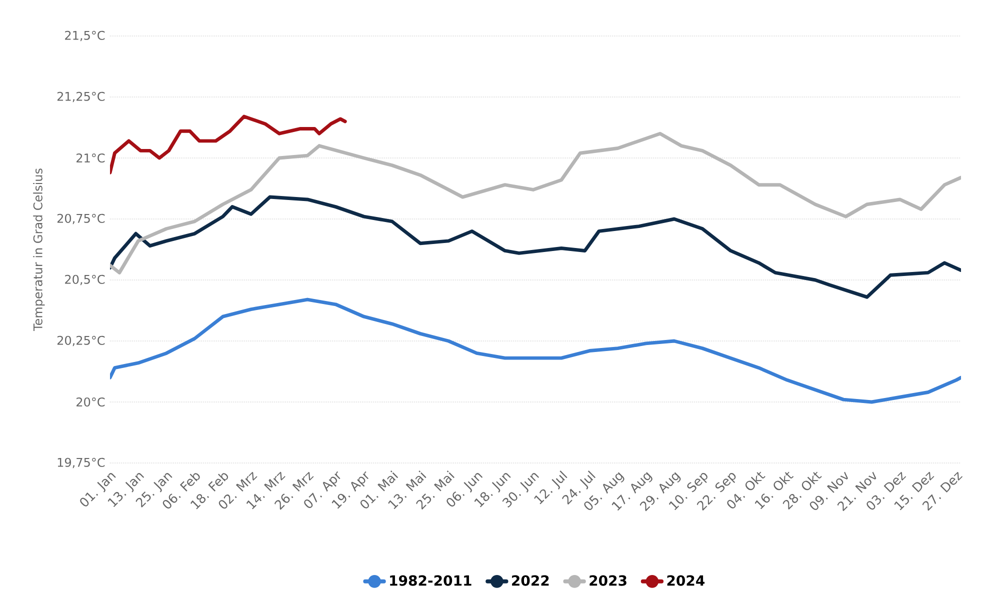  What do you see at coordinates (530, 580) in the screenshot?
I see `legend-label: 2022` at bounding box center [530, 580].